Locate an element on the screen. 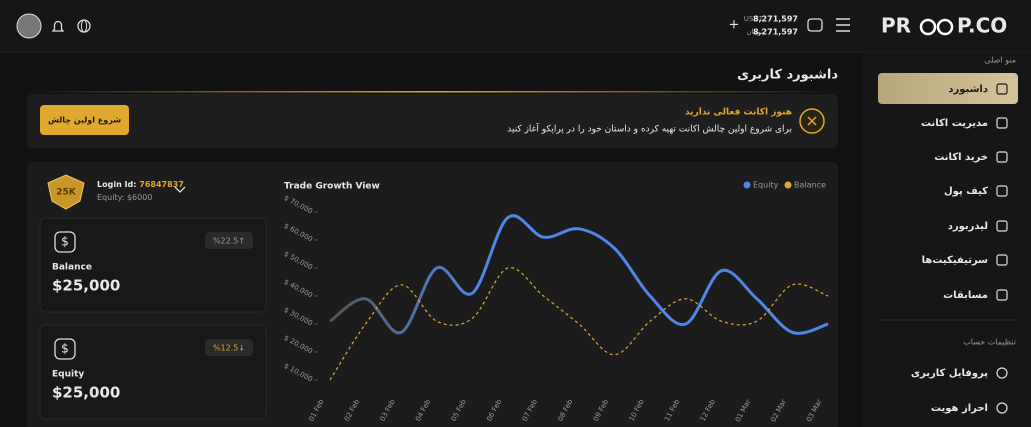 This screenshot has height=427, width=1031. menu-heading: منو اصلی is located at coordinates (1000, 60).